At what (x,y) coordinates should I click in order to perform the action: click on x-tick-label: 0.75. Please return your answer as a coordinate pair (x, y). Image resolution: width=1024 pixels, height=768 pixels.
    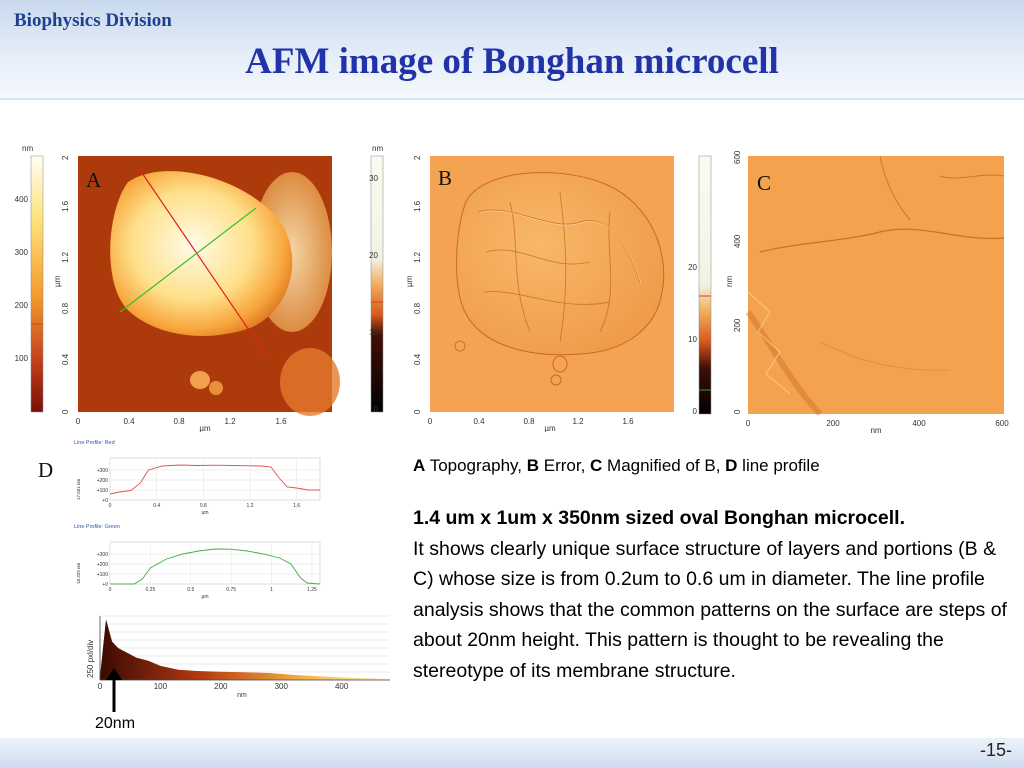
    Looking at the image, I should click on (231, 590).